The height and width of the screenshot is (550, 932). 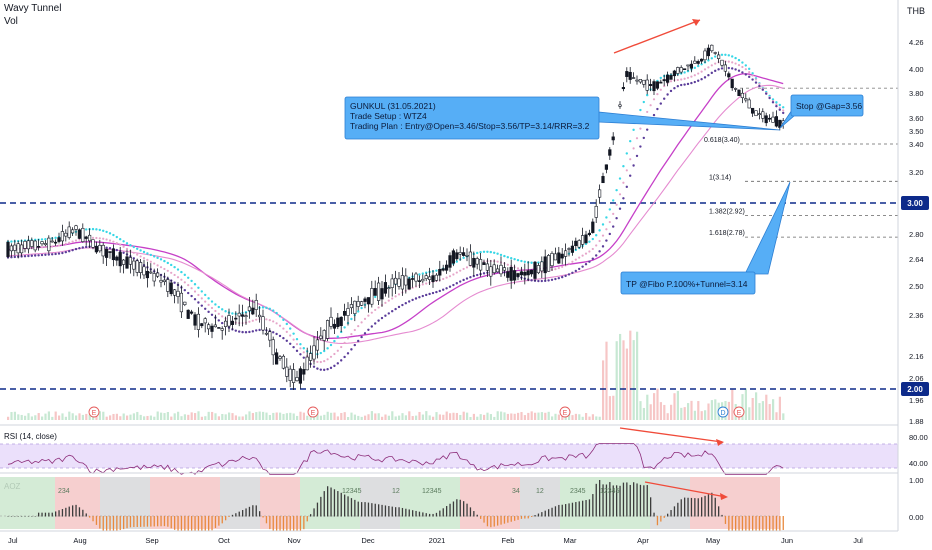 I want to click on fib-label: 0.618(3.40), so click(x=722, y=140).